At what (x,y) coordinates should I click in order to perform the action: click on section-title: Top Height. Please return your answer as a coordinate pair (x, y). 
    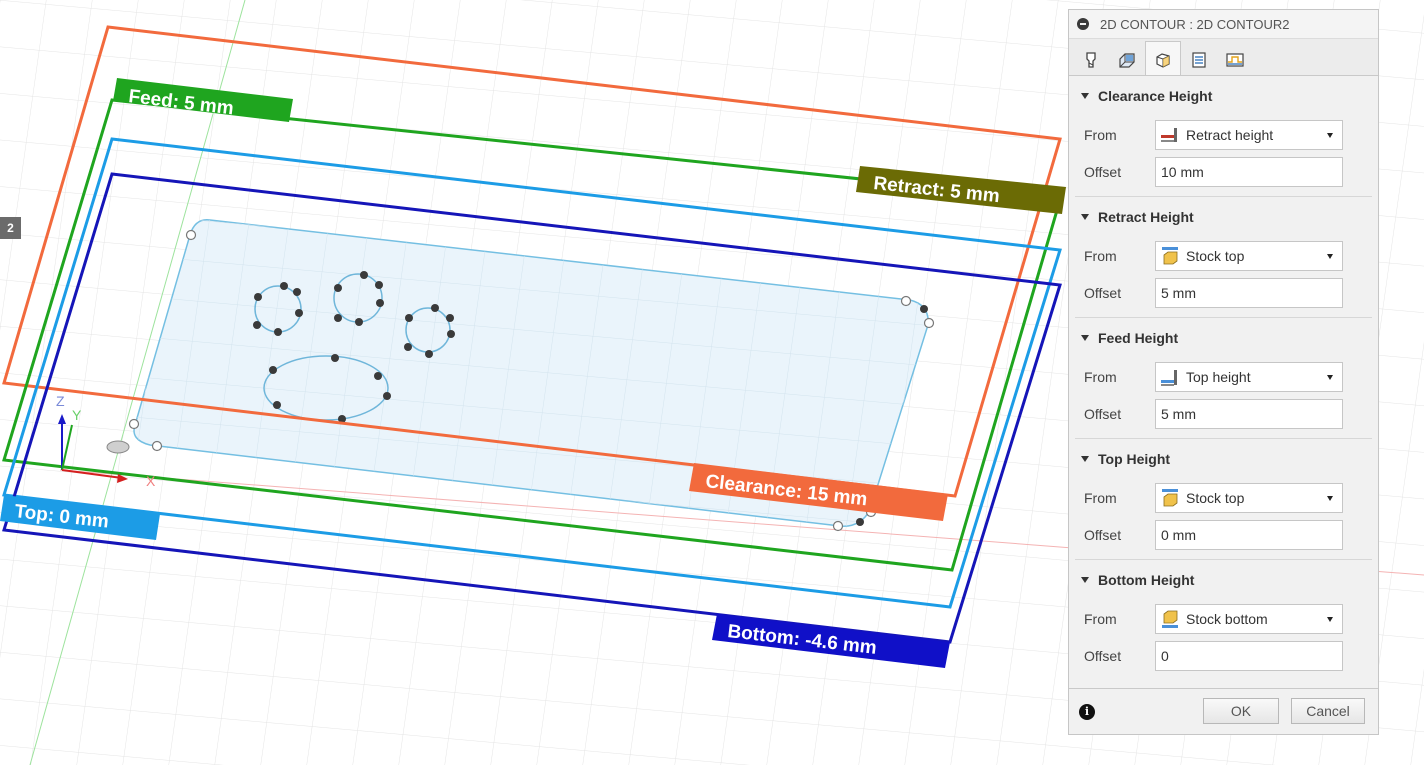
    Looking at the image, I should click on (1134, 459).